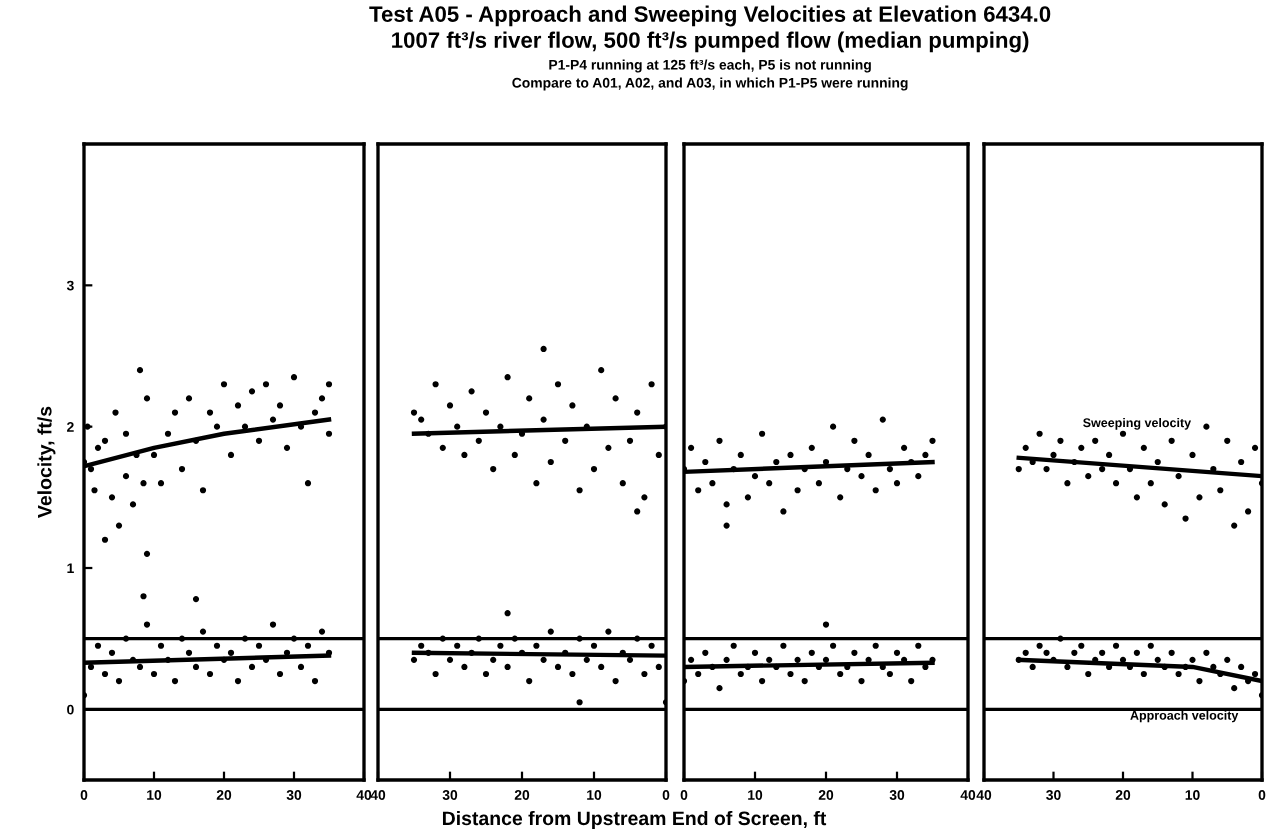  What do you see at coordinates (710, 16) in the screenshot?
I see `chart-title: Test A05 - Approach and Sweeping Velocities at Elevation 6434.0` at bounding box center [710, 16].